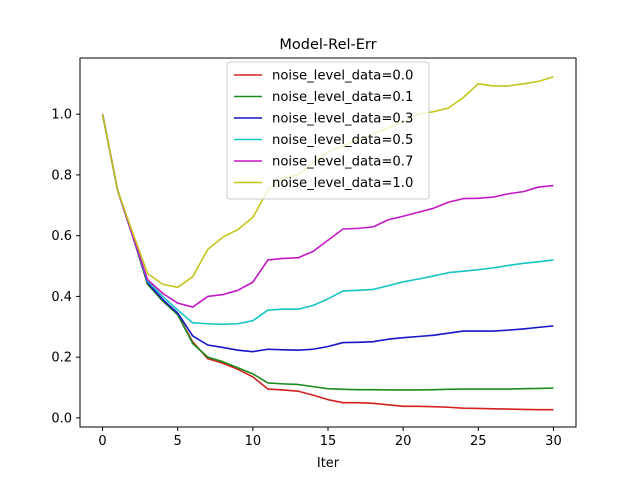  What do you see at coordinates (327, 45) in the screenshot?
I see `chart-title: Model-Rel-Err` at bounding box center [327, 45].